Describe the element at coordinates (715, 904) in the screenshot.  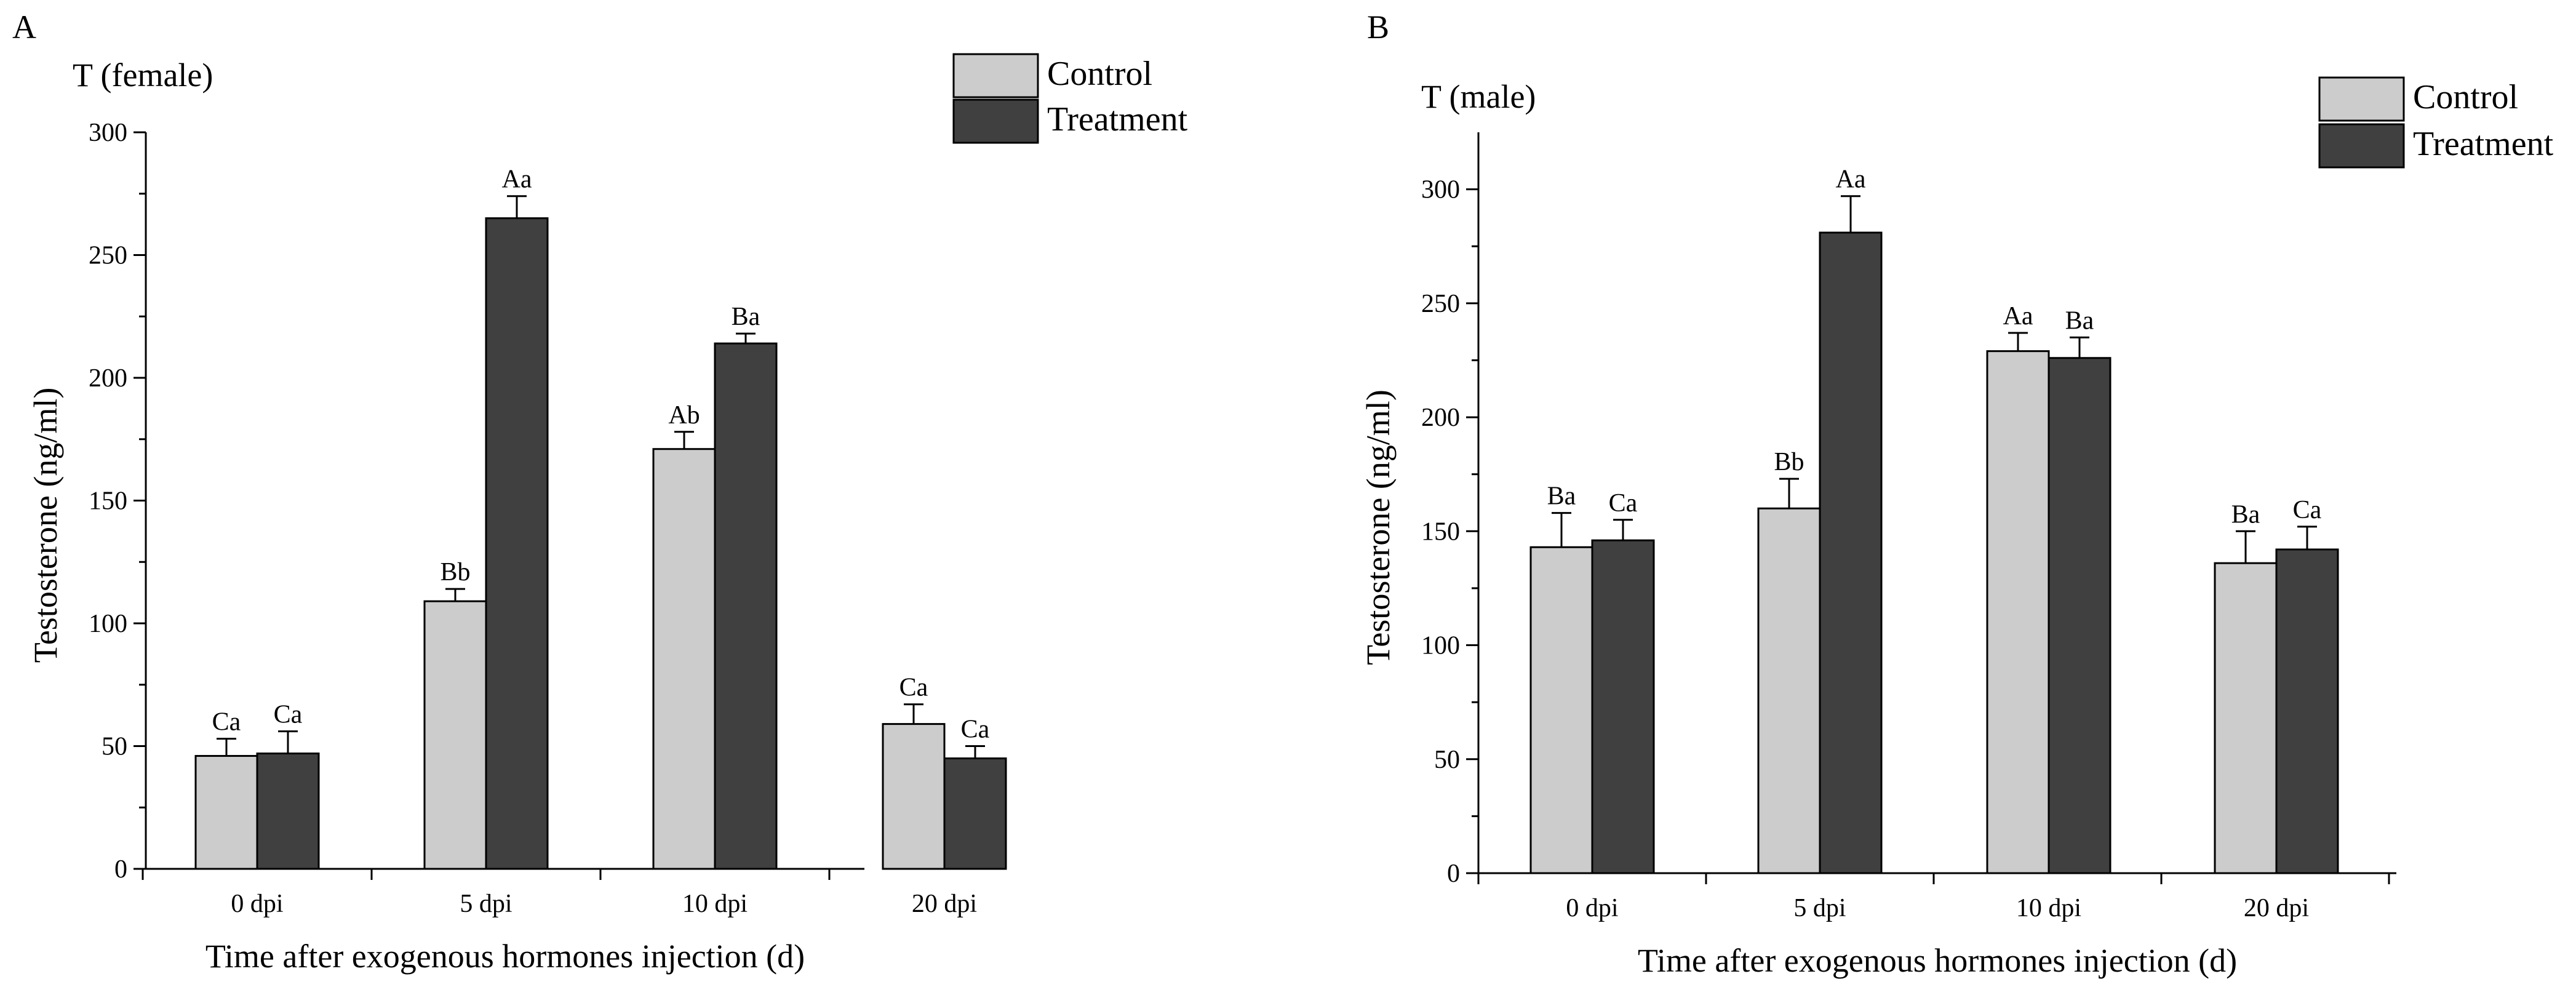
I see `panel-a-category-label-2: 10 dpi` at that location.